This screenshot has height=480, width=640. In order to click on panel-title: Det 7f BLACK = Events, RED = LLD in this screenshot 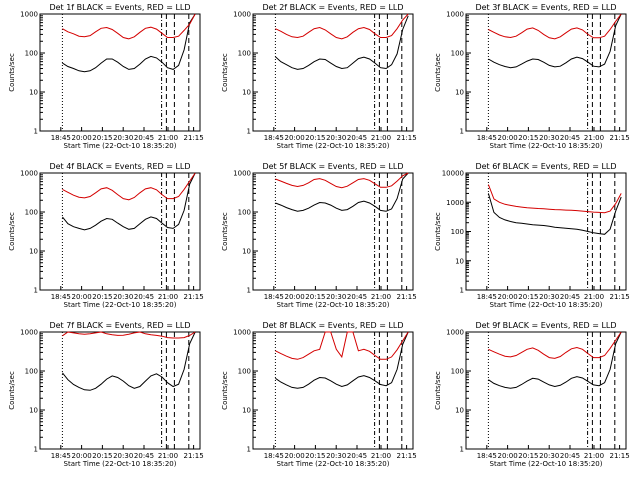, I will do `click(119, 325)`.